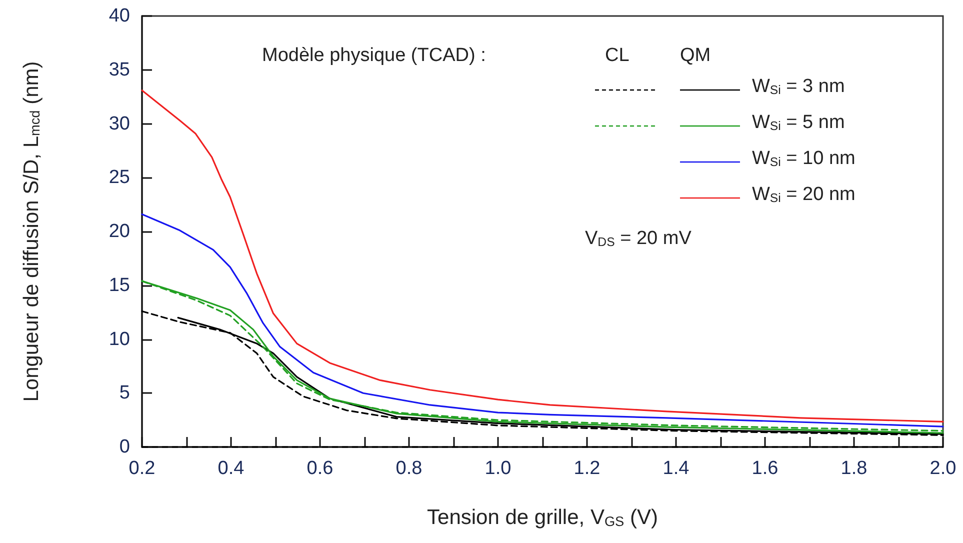  What do you see at coordinates (119, 16) in the screenshot?
I see `y-tick-label: 40` at bounding box center [119, 16].